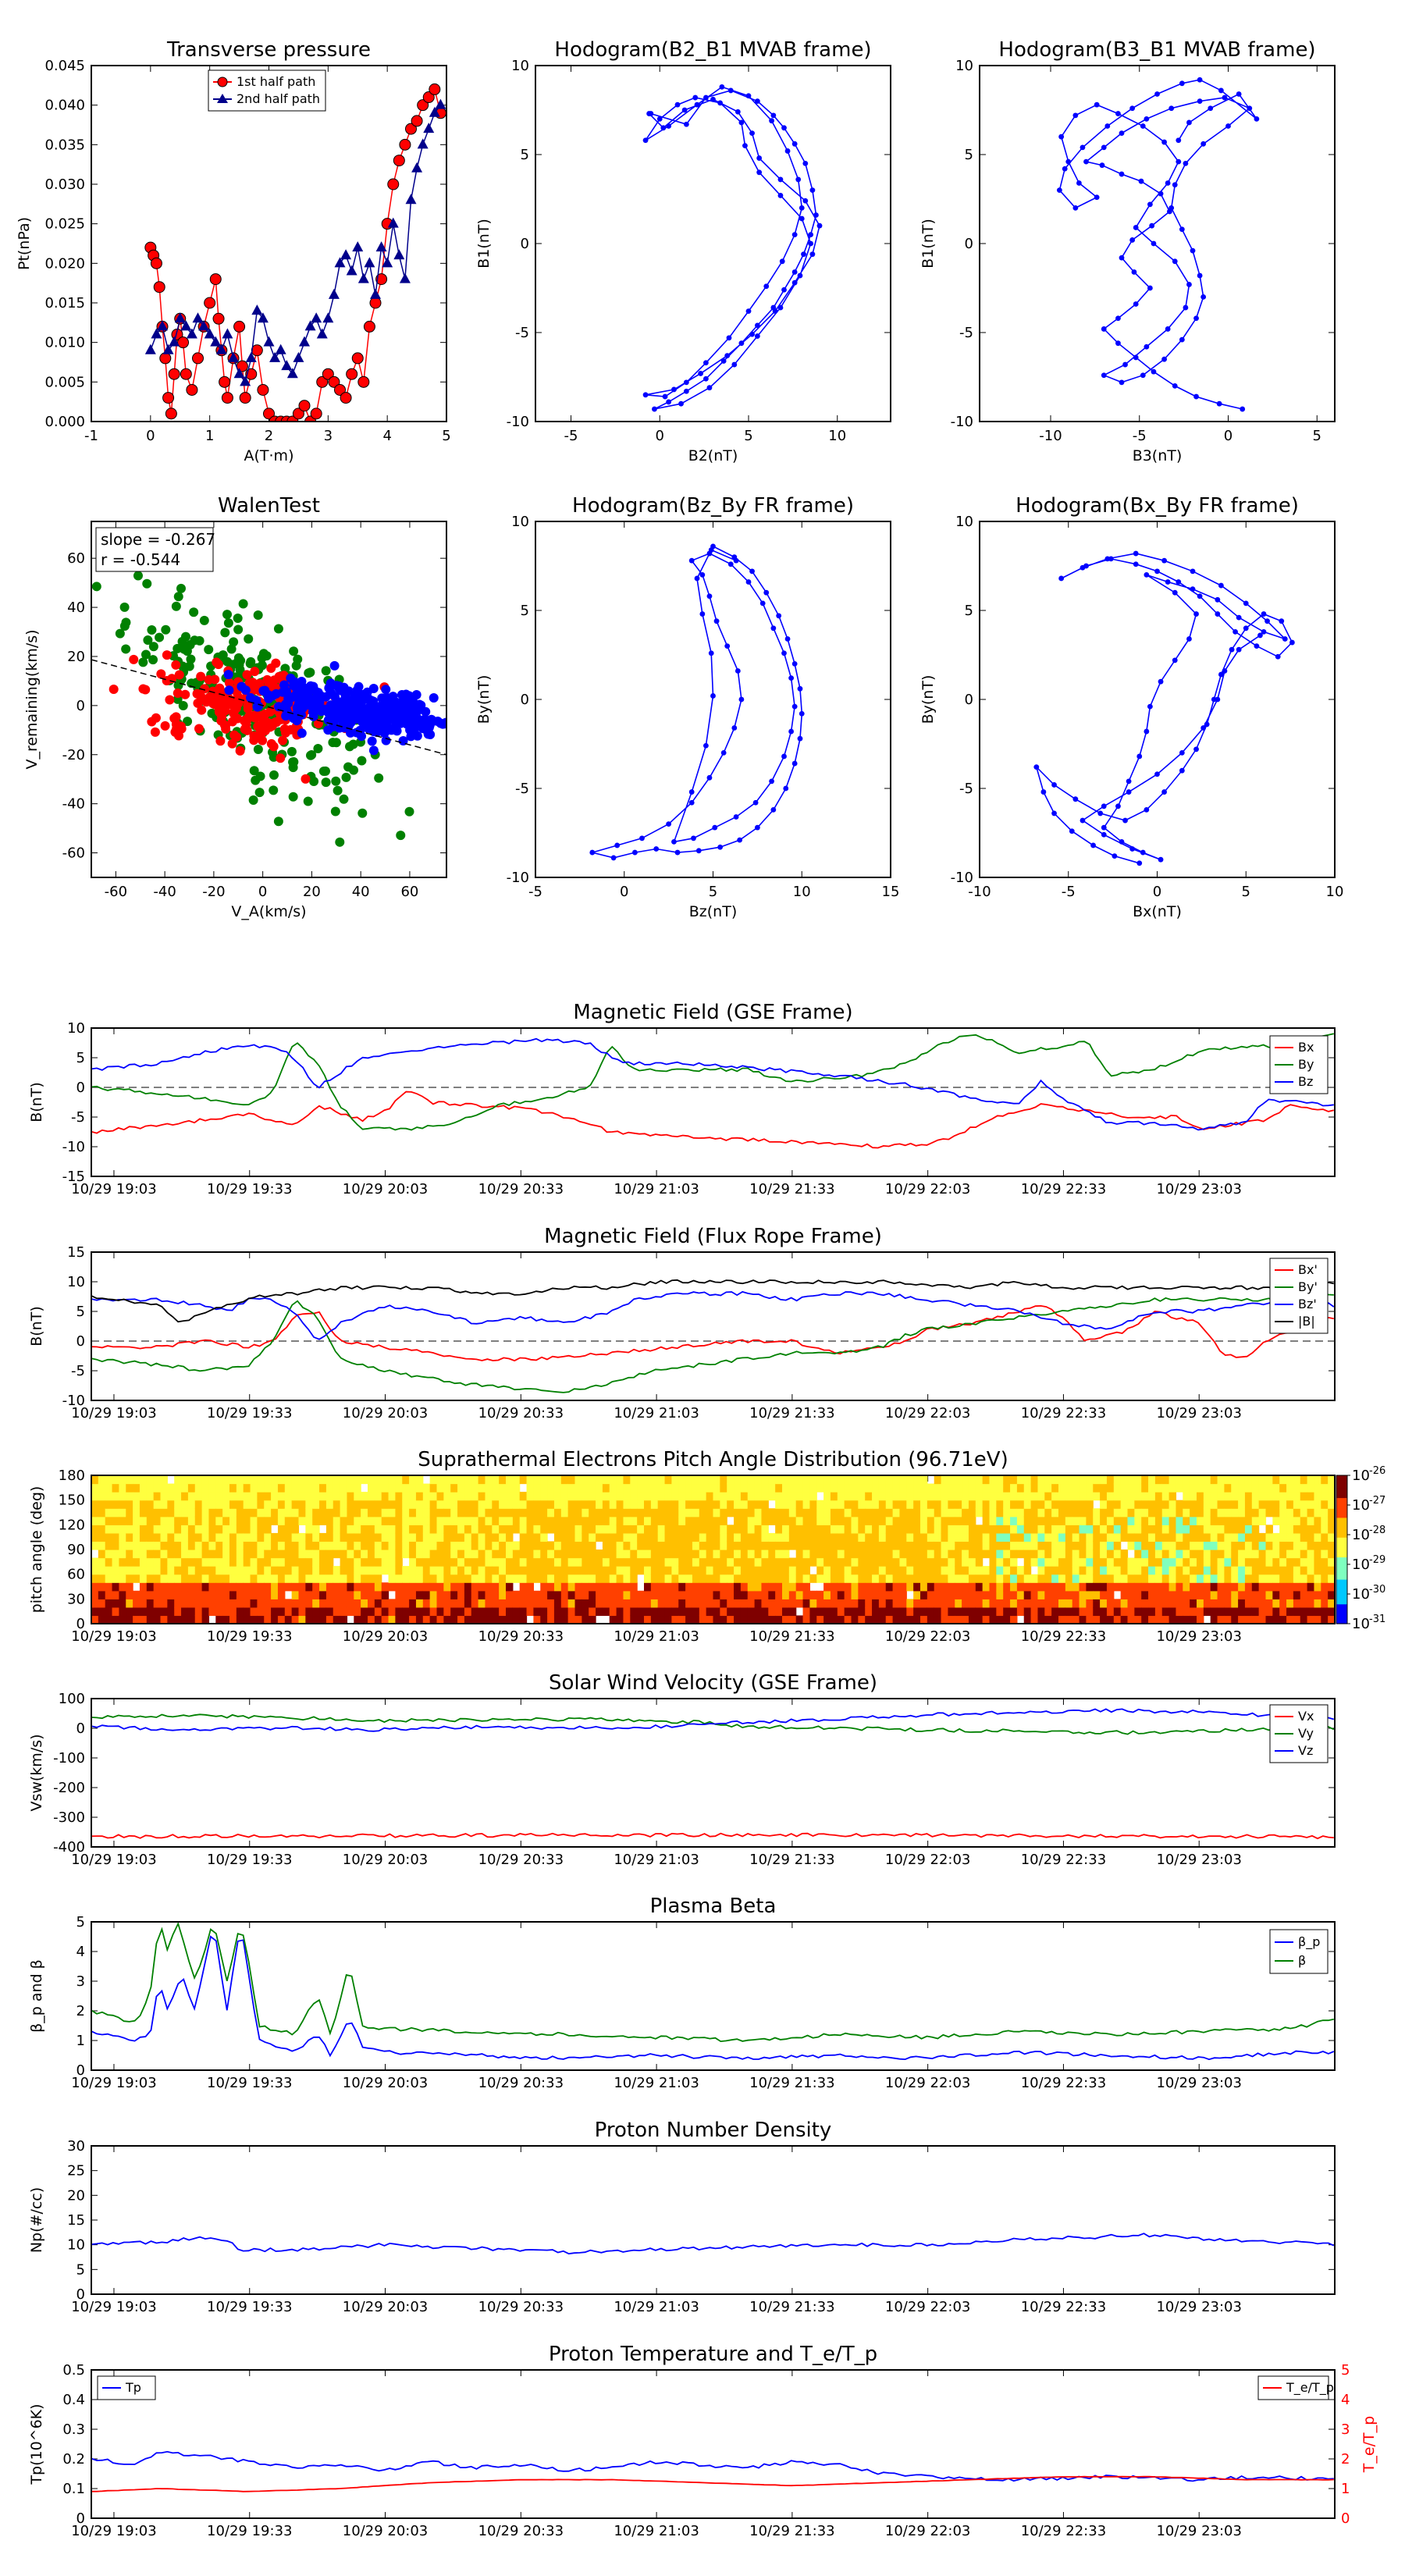  Describe the element at coordinates (25, 243) in the screenshot. I see `y-axis-label: Pt(nPa)` at that location.